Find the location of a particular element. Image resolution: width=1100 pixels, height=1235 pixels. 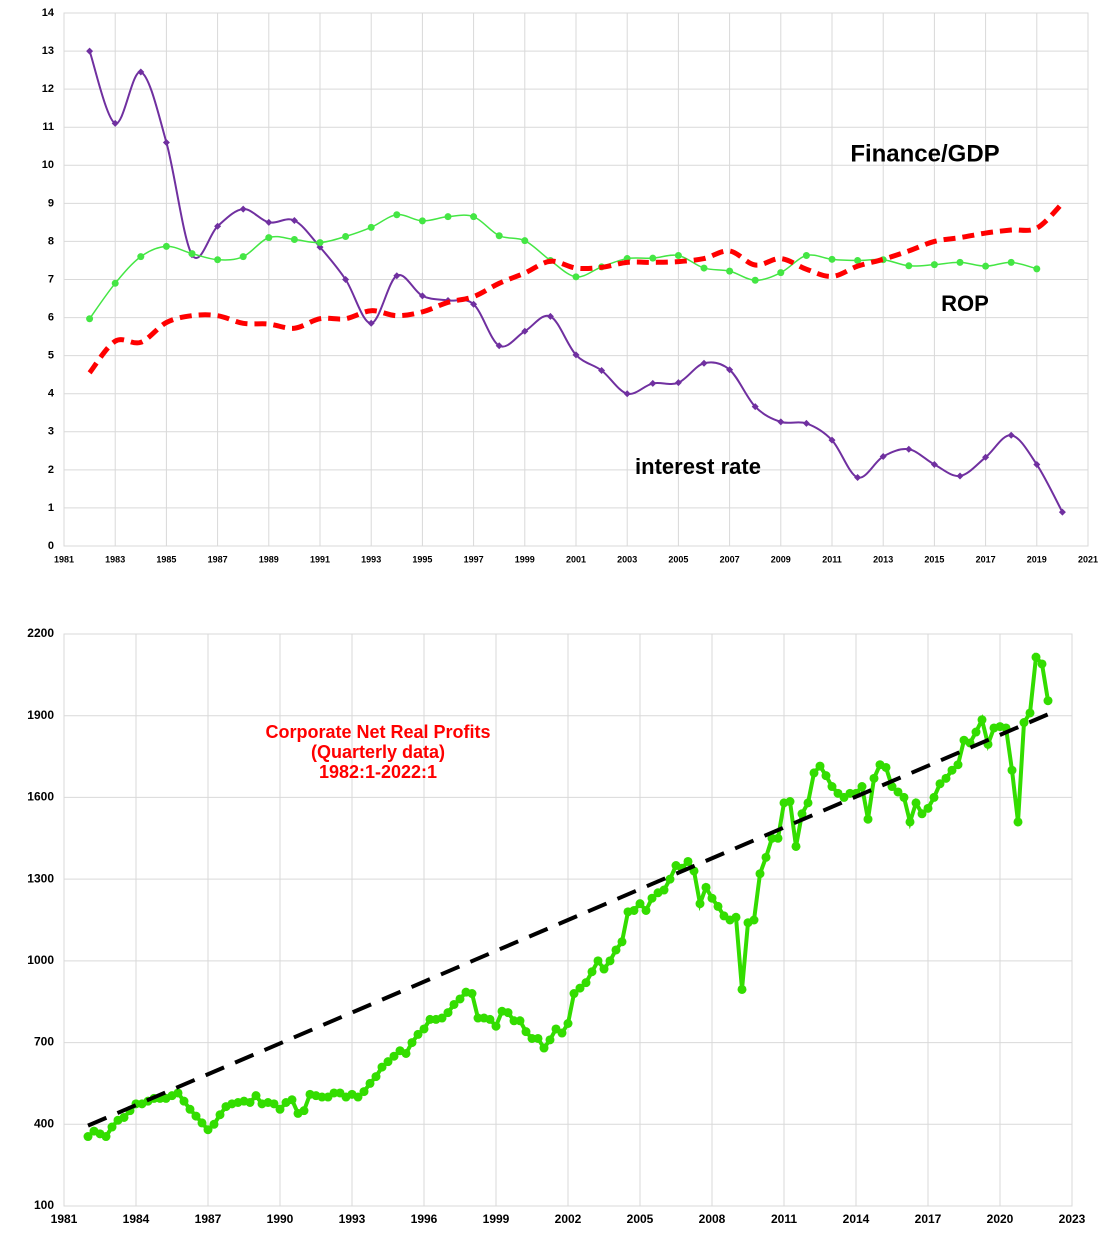

y-tick-label: 1300 is located at coordinates (40, 878).